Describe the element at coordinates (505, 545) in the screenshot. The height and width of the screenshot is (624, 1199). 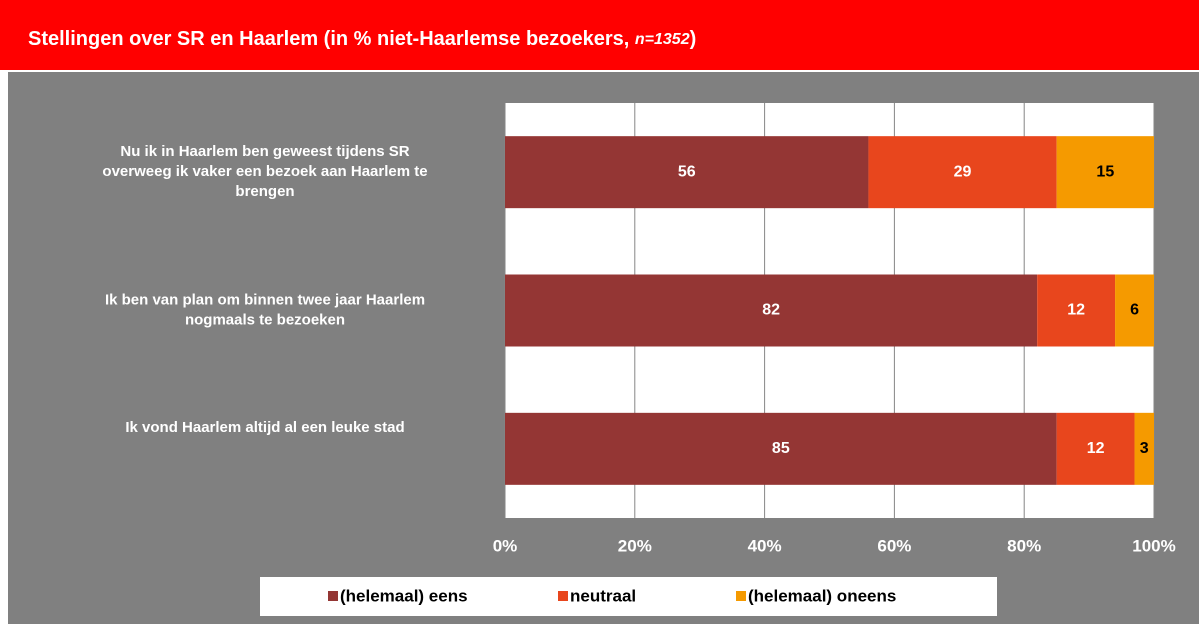
I see `x-tick-label: 0%` at that location.